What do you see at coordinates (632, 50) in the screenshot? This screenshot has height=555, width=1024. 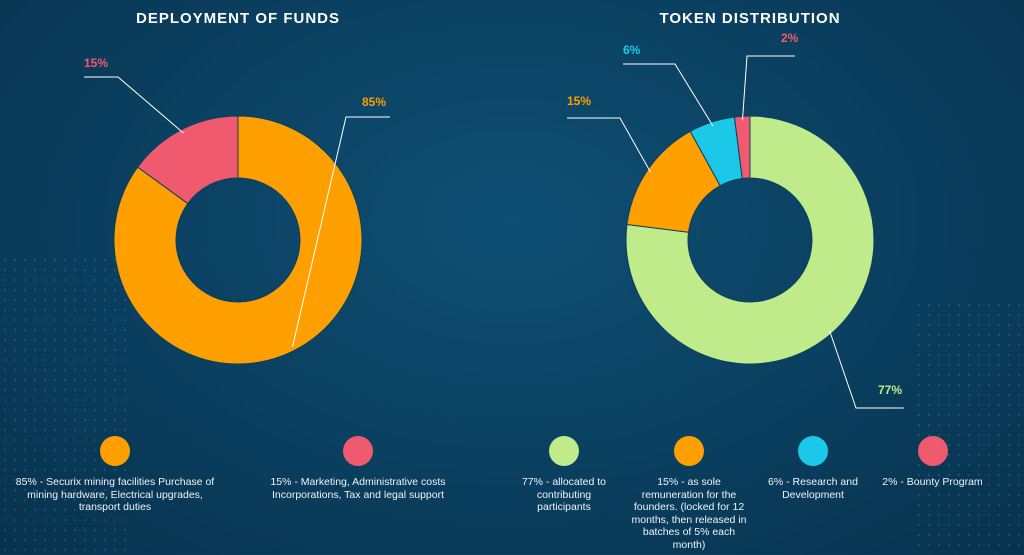 I see `data-label: 6%` at bounding box center [632, 50].